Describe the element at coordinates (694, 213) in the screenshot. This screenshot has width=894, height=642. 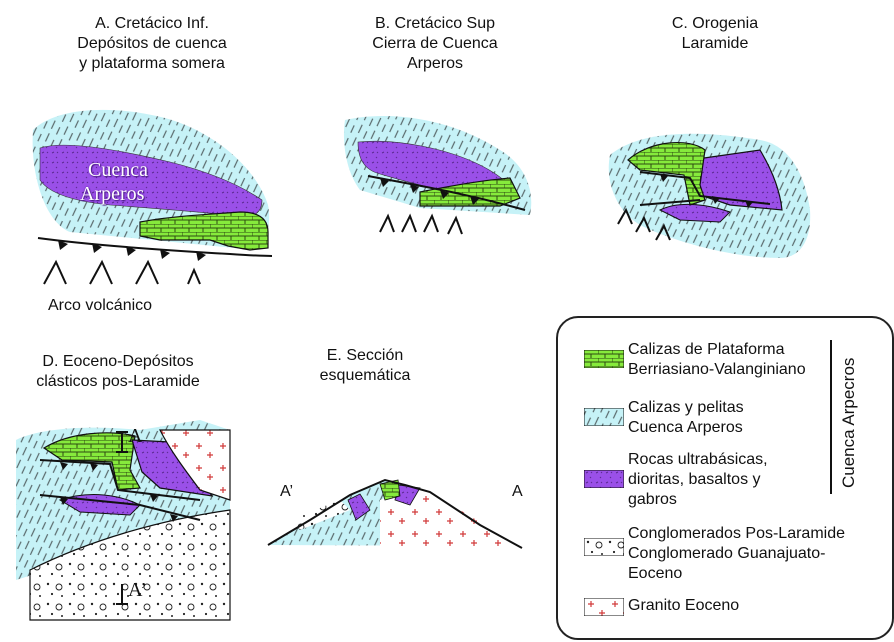
I see `panel-c-mafic-lower` at that location.